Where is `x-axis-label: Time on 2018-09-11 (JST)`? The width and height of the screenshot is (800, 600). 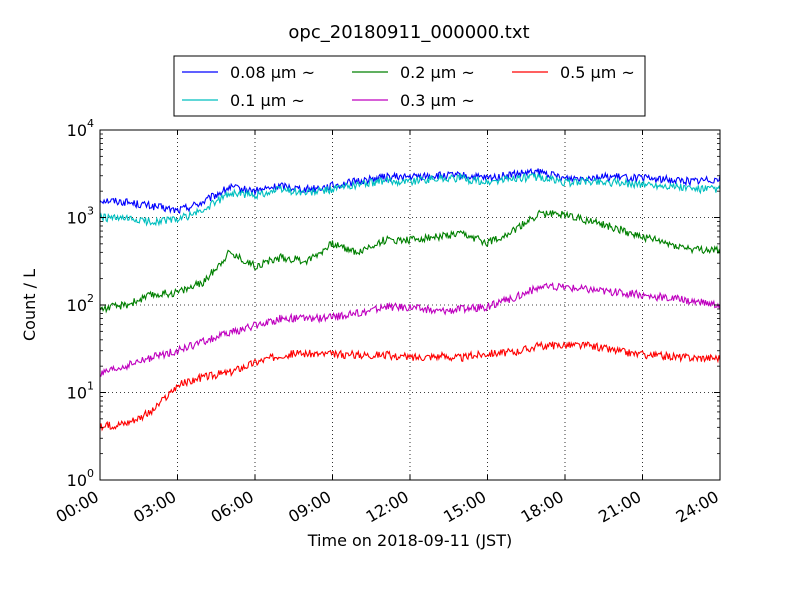 x-axis-label: Time on 2018-09-11 (JST) is located at coordinates (409, 540).